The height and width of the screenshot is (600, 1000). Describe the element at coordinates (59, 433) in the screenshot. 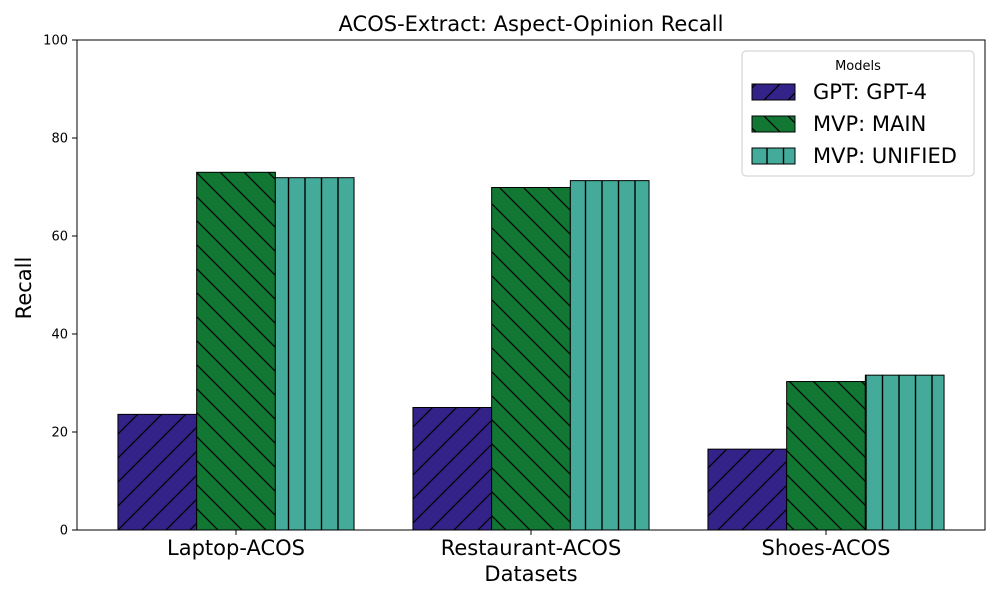

I see `y-tick-label: 20` at that location.